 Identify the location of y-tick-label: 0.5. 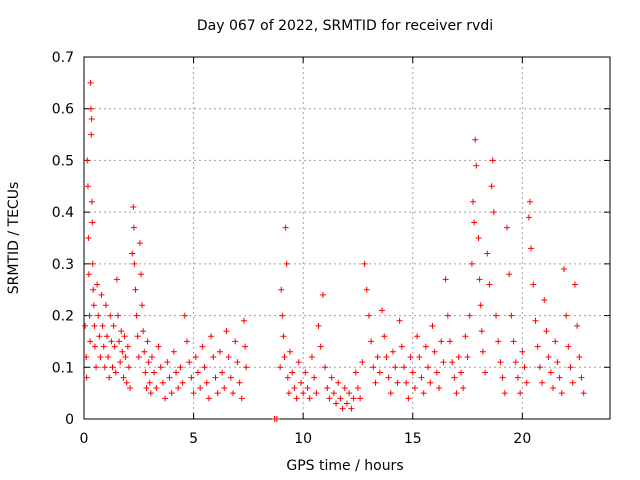
(63, 161).